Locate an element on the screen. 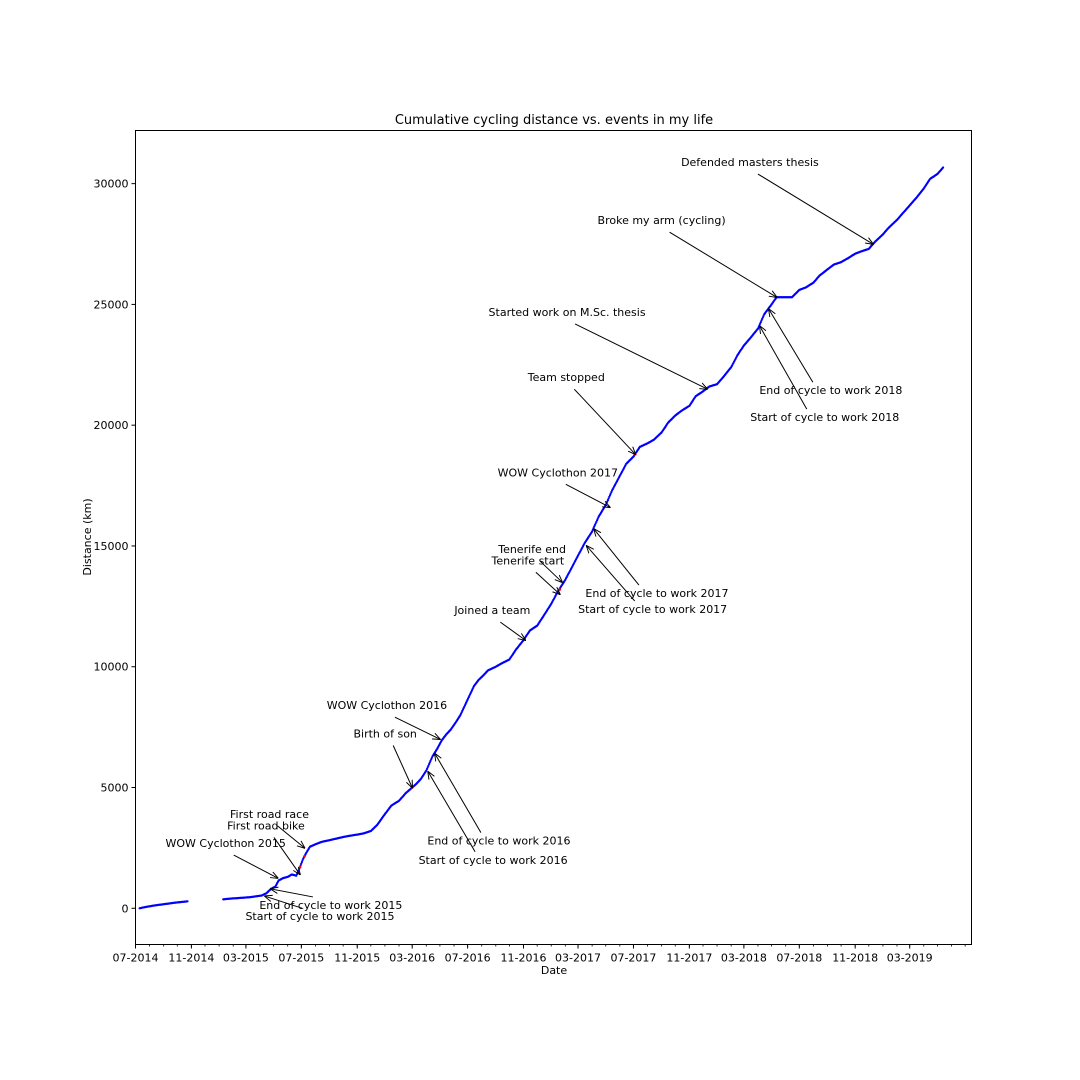 The width and height of the screenshot is (1080, 1080). annotation-label: Start of cycle to work 2017 is located at coordinates (652, 609).